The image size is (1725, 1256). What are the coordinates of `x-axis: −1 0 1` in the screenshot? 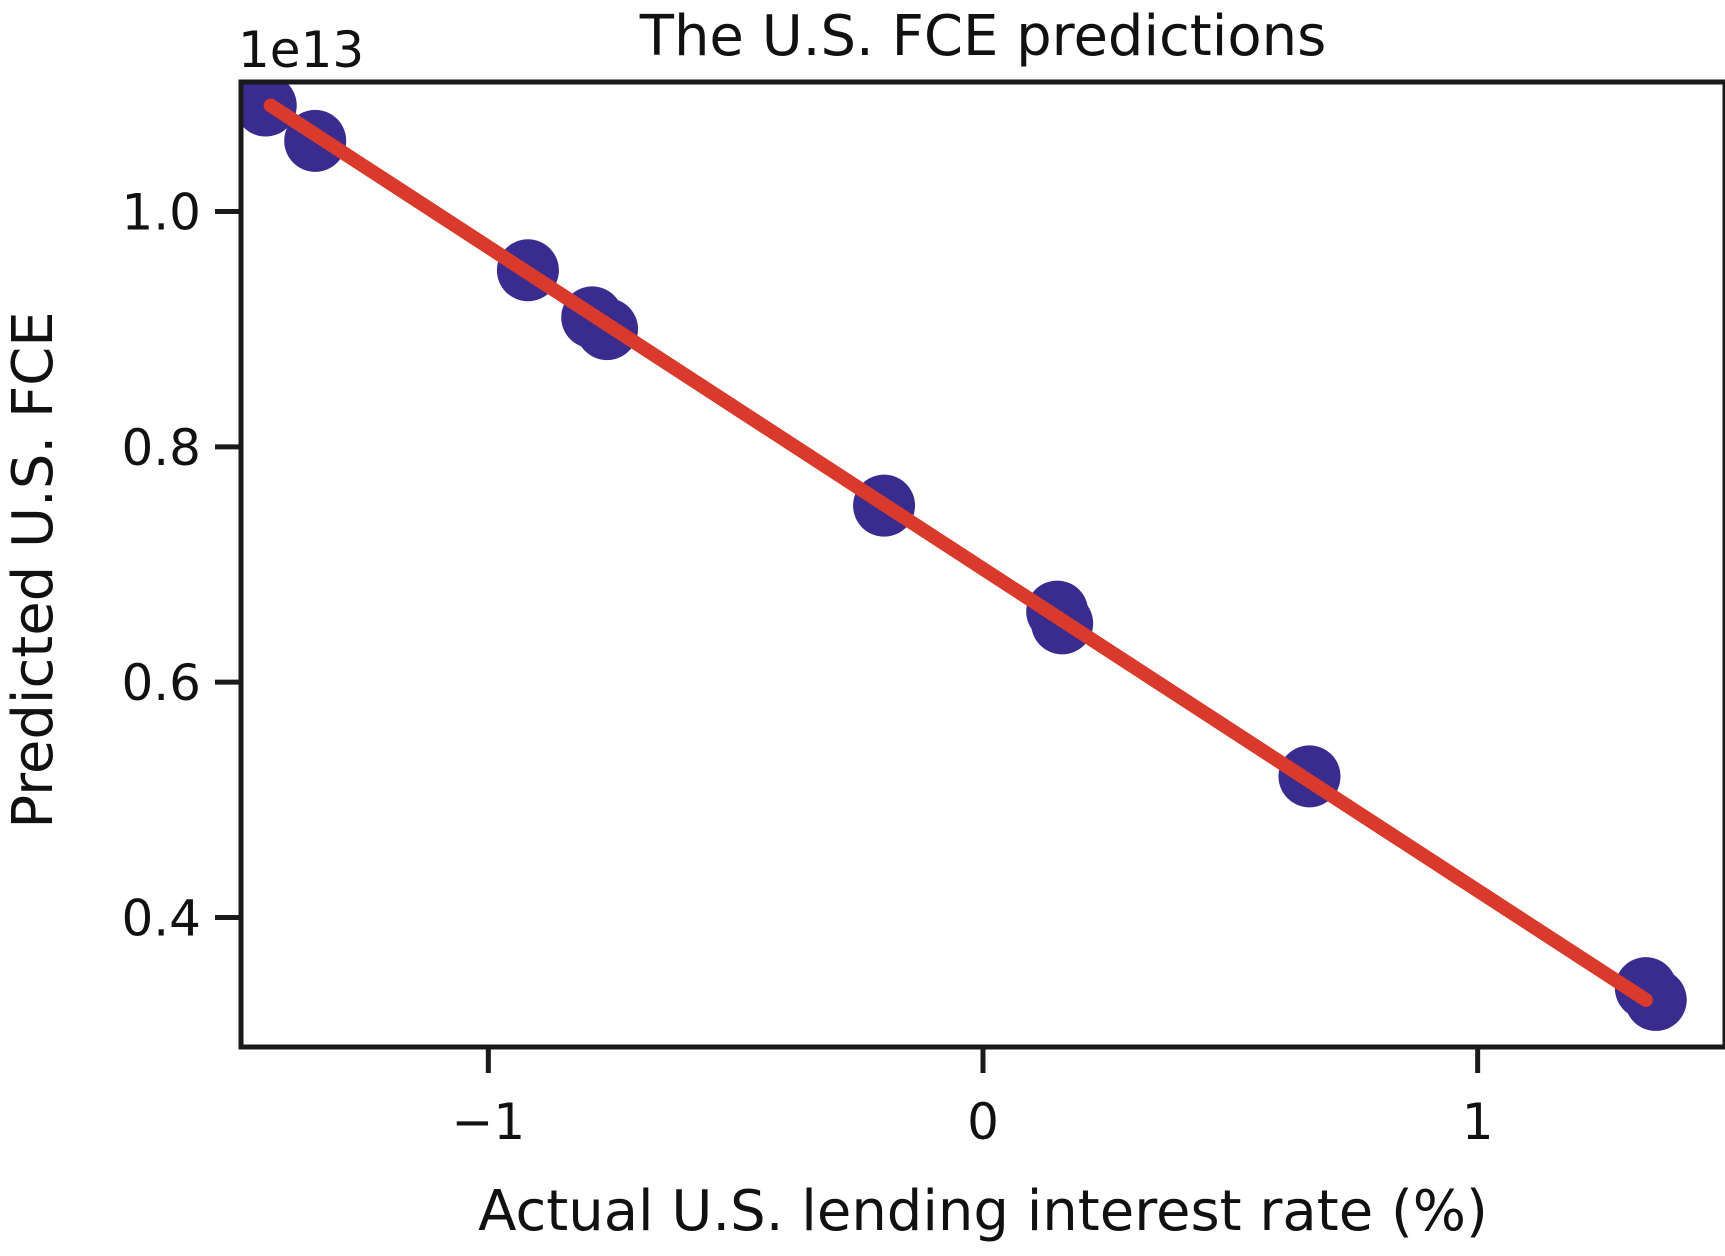 It's located at (972, 1099).